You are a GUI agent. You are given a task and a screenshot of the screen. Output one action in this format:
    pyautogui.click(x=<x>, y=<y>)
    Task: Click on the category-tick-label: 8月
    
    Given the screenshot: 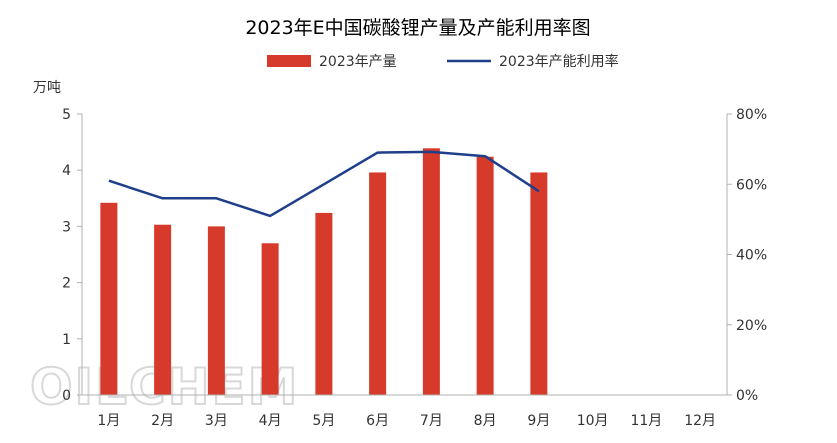 What is the action you would take?
    pyautogui.click(x=485, y=421)
    